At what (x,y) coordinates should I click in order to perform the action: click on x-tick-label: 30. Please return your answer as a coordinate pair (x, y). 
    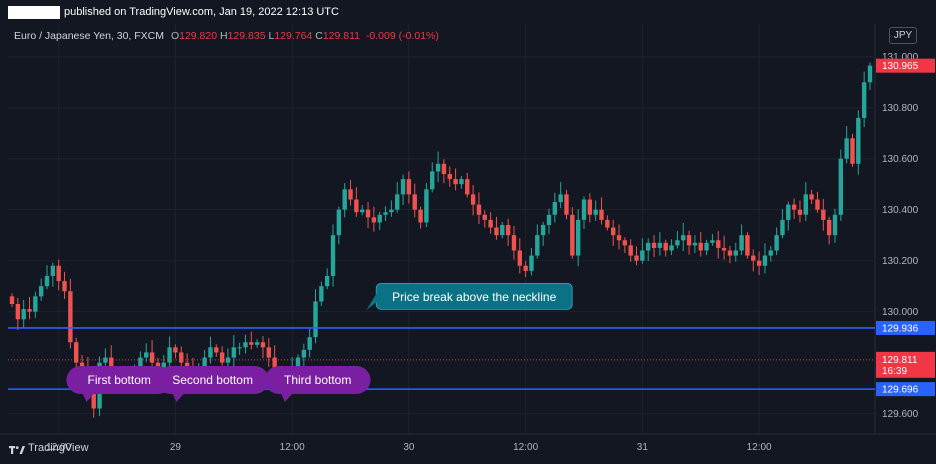
    Looking at the image, I should click on (409, 447).